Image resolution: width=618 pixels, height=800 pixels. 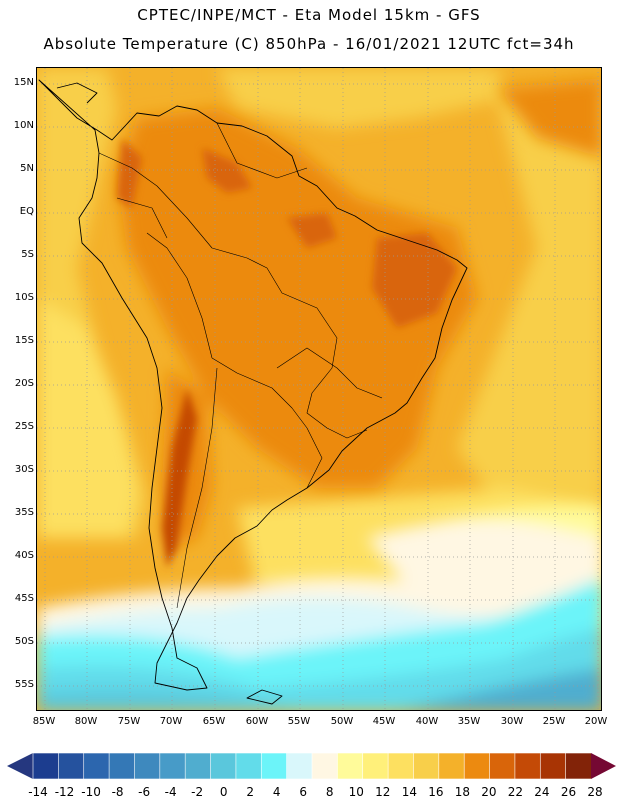 What do you see at coordinates (179, 295) in the screenshot?
I see `border-peru-bolivia` at bounding box center [179, 295].